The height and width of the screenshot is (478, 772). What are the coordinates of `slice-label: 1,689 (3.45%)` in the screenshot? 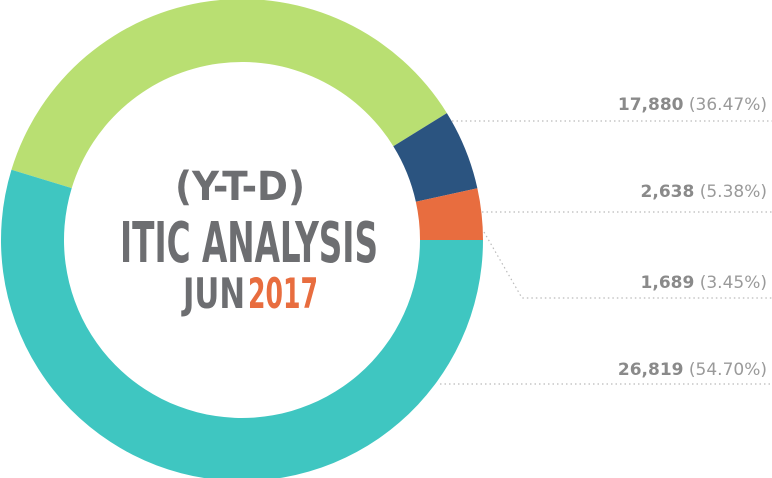 It's located at (704, 283).